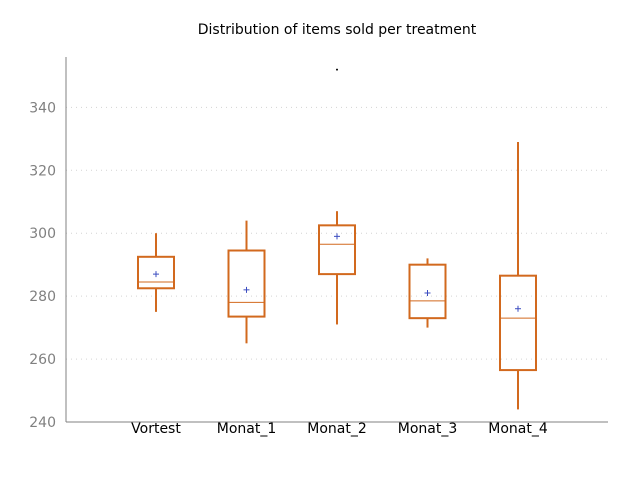  I want to click on y-tick-label-240: 240, so click(42, 423).